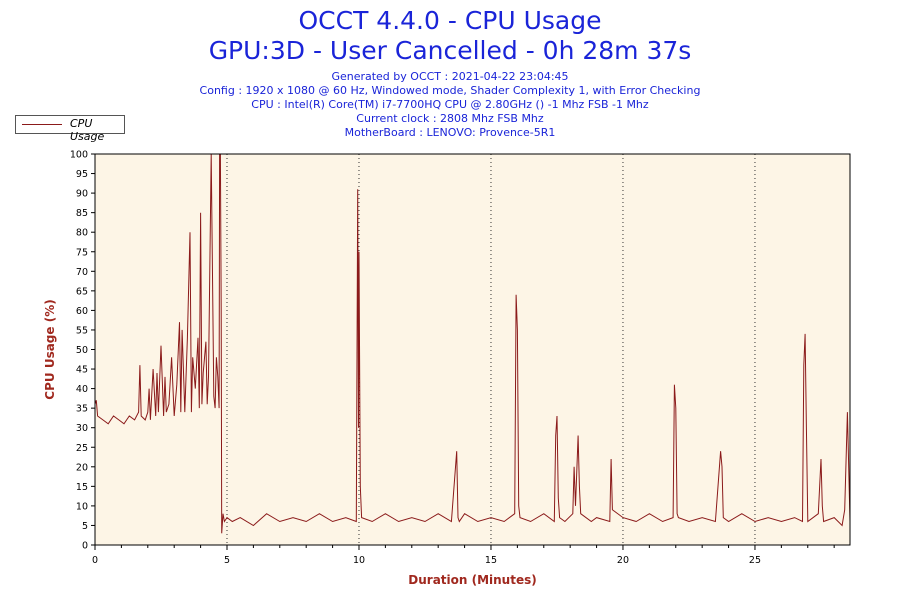 The image size is (900, 600). Describe the element at coordinates (82, 272) in the screenshot. I see `y-tick-label: 70` at that location.